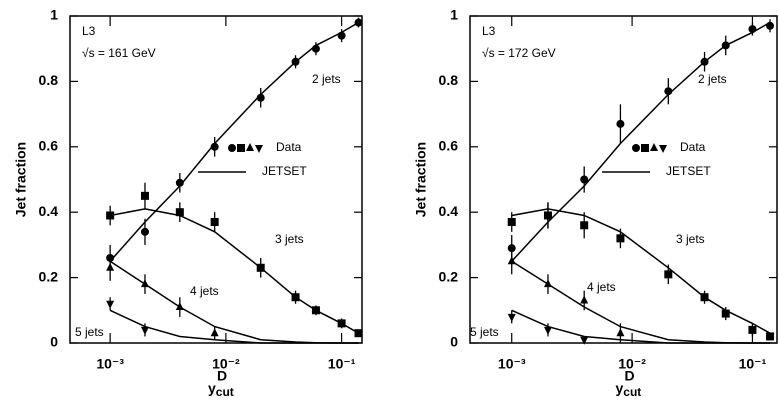  Describe the element at coordinates (512, 364) in the screenshot. I see `x-tick-label: 10⁻³` at that location.